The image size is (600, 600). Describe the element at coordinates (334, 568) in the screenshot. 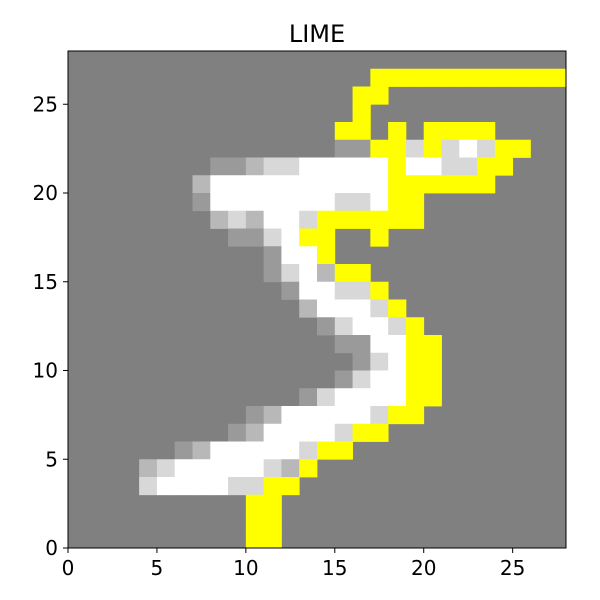

I see `x-tick-label: 15` at that location.